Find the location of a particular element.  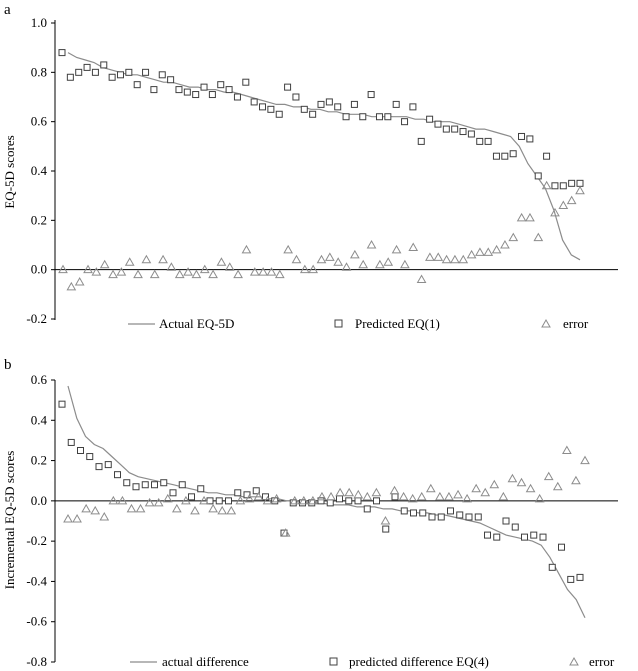

panel-a-error-markers is located at coordinates (321, 235).